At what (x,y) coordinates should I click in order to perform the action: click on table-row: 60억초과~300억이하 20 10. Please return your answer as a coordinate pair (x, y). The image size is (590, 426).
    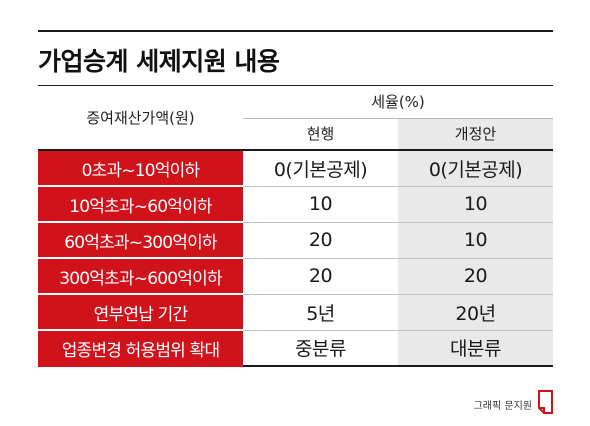
    Looking at the image, I should click on (295, 240).